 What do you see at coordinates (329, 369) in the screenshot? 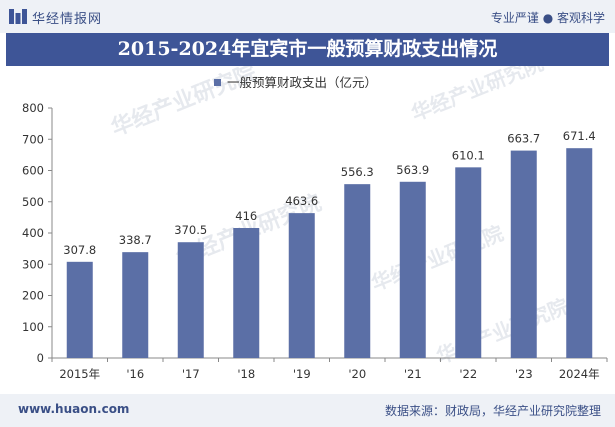
I see `x-axis: 2015年 '16 '17 '18 '19 '20 '21 '22 '23 2024年` at bounding box center [329, 369].